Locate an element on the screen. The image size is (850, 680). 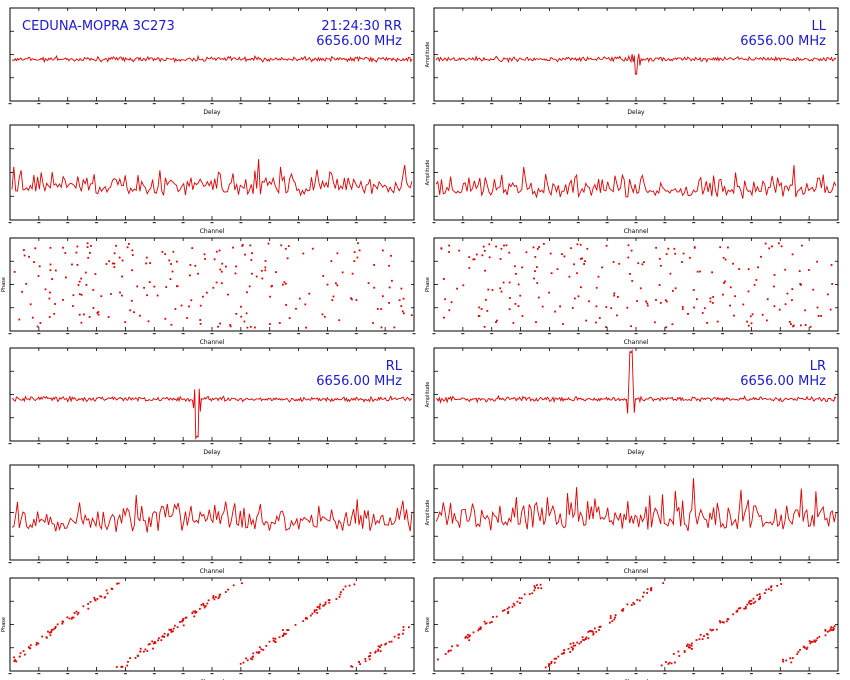
x-axis-label: Delay is located at coordinates (636, 112).